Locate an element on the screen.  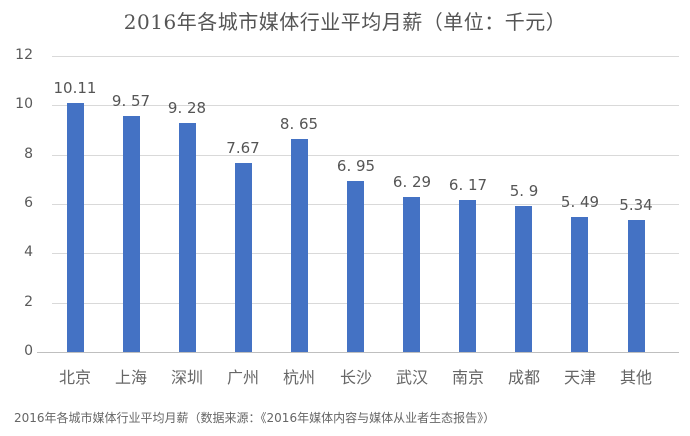
bar-value-label: 5.34 is located at coordinates (636, 205).